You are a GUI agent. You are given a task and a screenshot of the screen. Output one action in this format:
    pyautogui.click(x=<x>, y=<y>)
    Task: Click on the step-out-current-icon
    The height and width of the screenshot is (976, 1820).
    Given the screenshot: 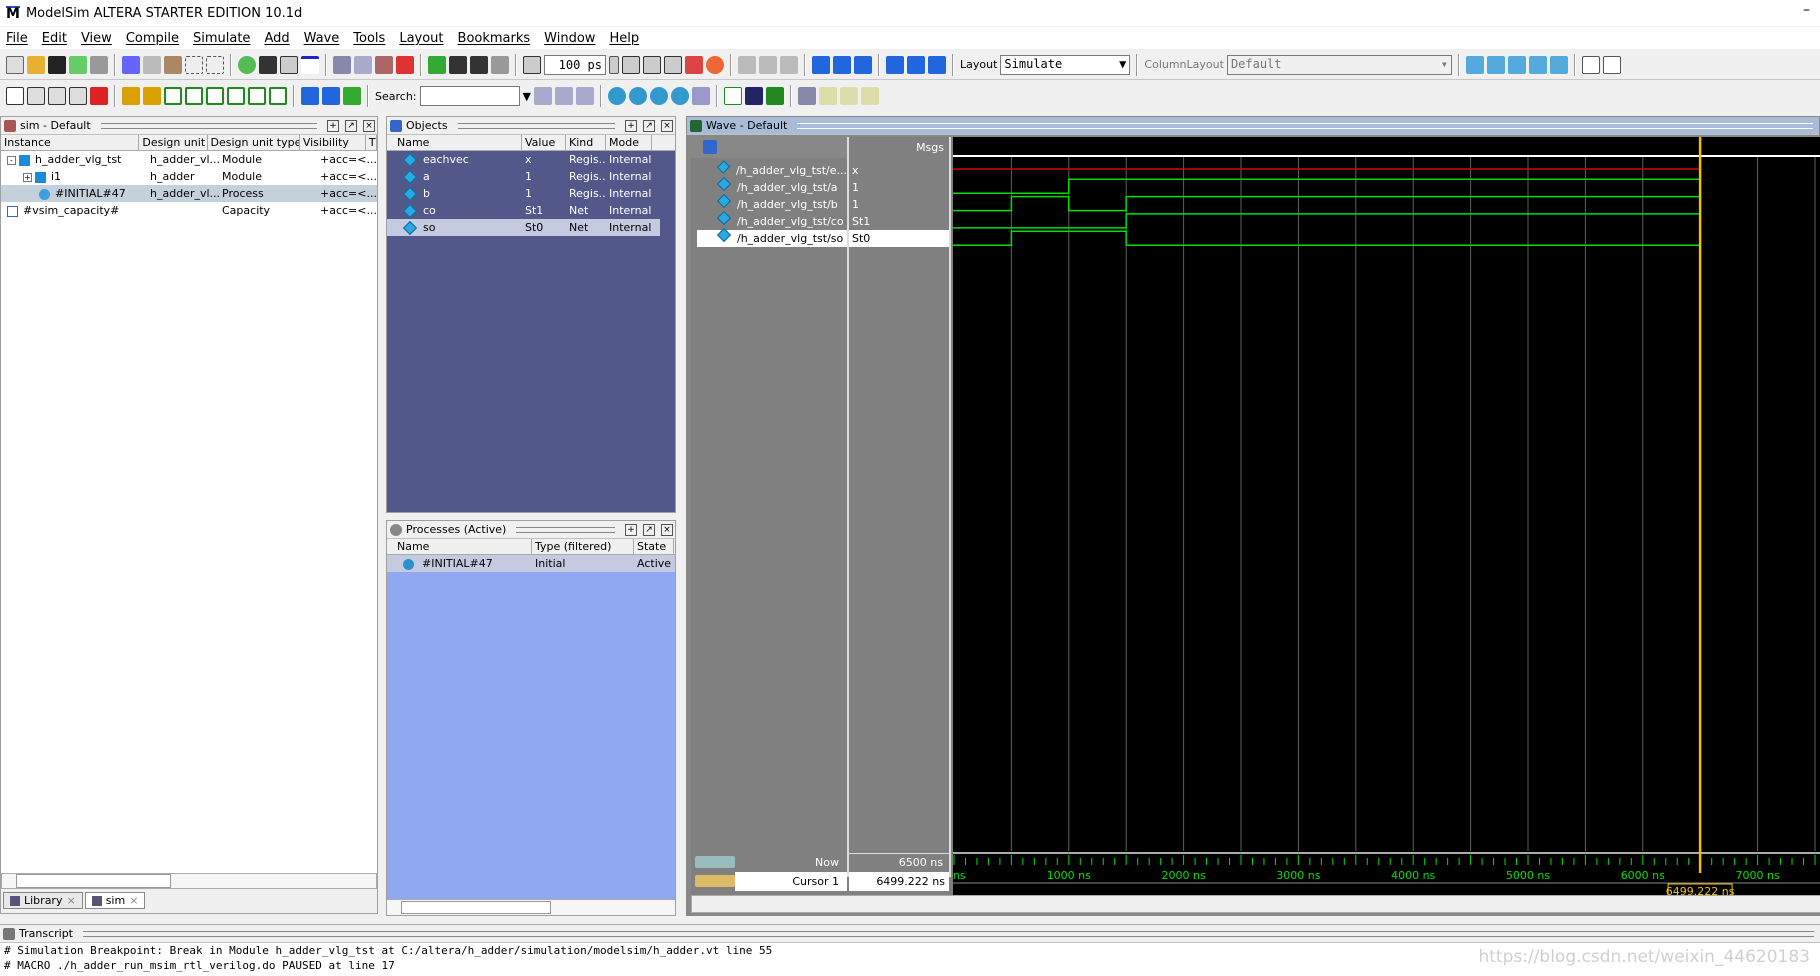 What is the action you would take?
    pyautogui.click(x=937, y=64)
    